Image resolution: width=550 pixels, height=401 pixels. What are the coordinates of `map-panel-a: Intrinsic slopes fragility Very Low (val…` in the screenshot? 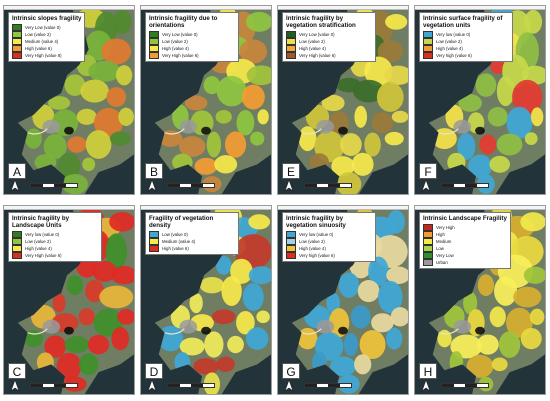 It's located at (69, 100).